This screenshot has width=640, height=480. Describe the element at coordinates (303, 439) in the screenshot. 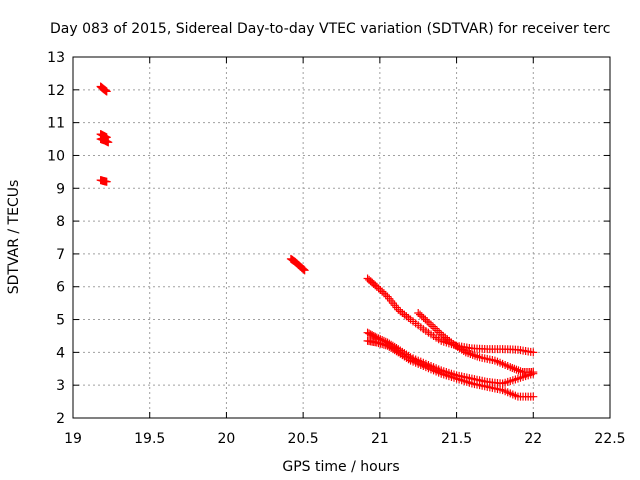

I see `x-tick-label: 20.5` at that location.